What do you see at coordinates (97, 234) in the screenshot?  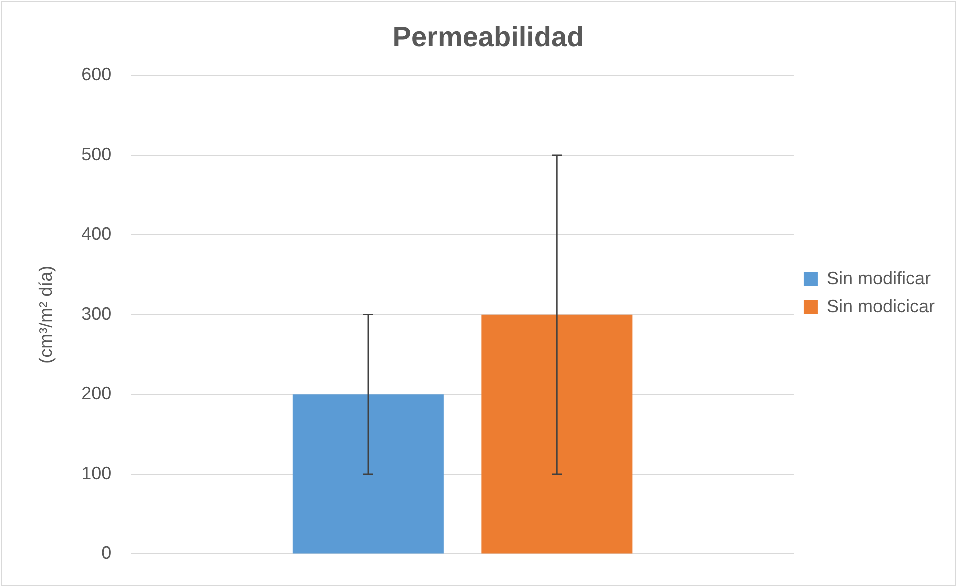 I see `y-tick-label: 400` at bounding box center [97, 234].